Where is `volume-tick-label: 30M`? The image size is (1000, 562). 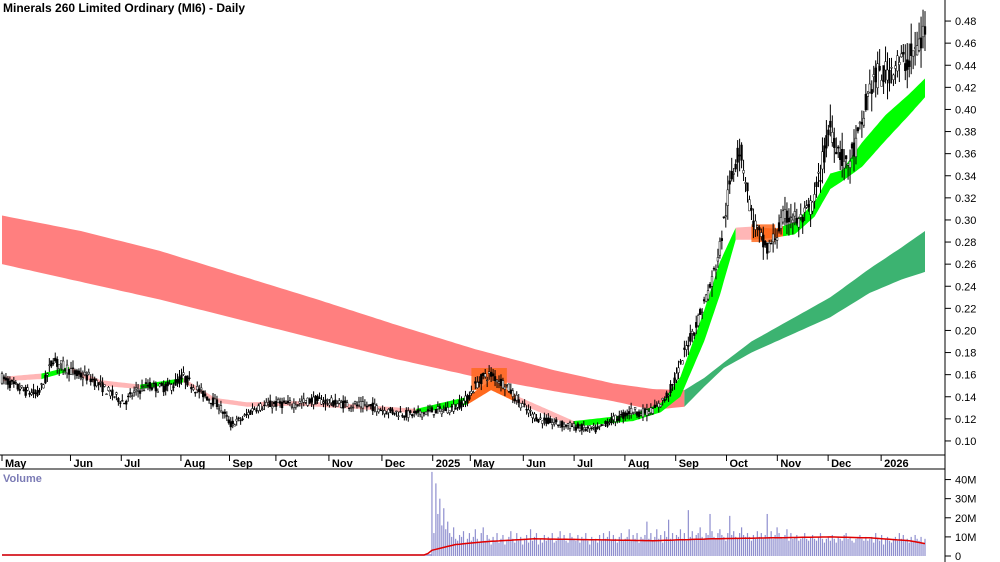 volume-tick-label: 30M is located at coordinates (965, 500).